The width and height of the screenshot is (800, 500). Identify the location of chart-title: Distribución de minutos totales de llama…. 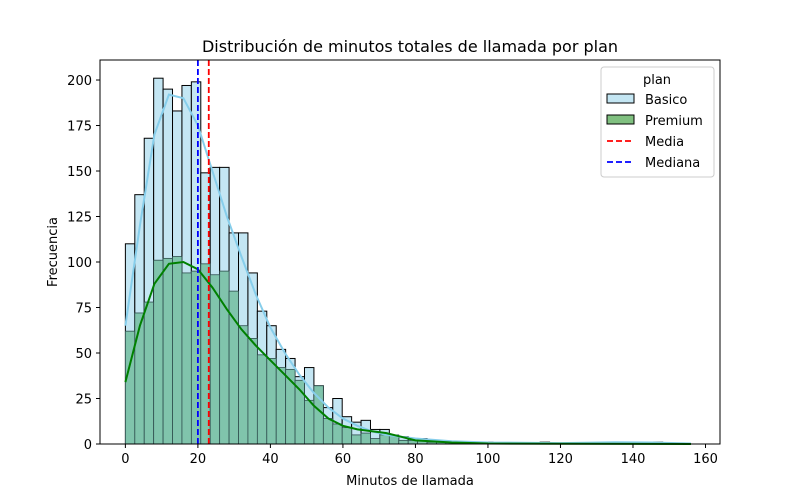
(410, 46).